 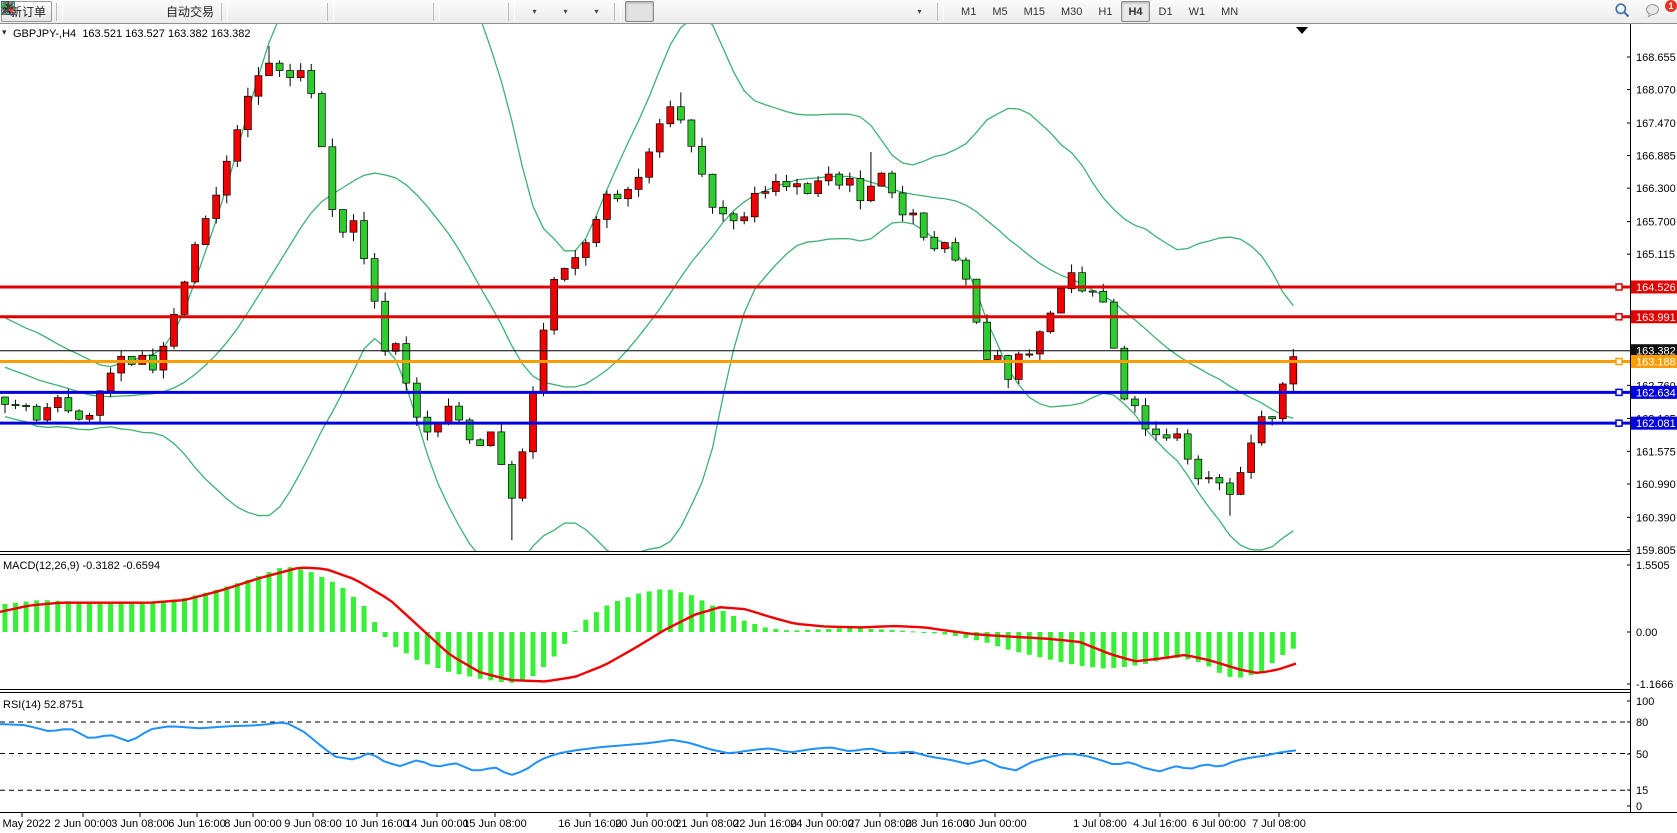 What do you see at coordinates (1642, 723) in the screenshot?
I see `rsi-axis-label: 80` at bounding box center [1642, 723].